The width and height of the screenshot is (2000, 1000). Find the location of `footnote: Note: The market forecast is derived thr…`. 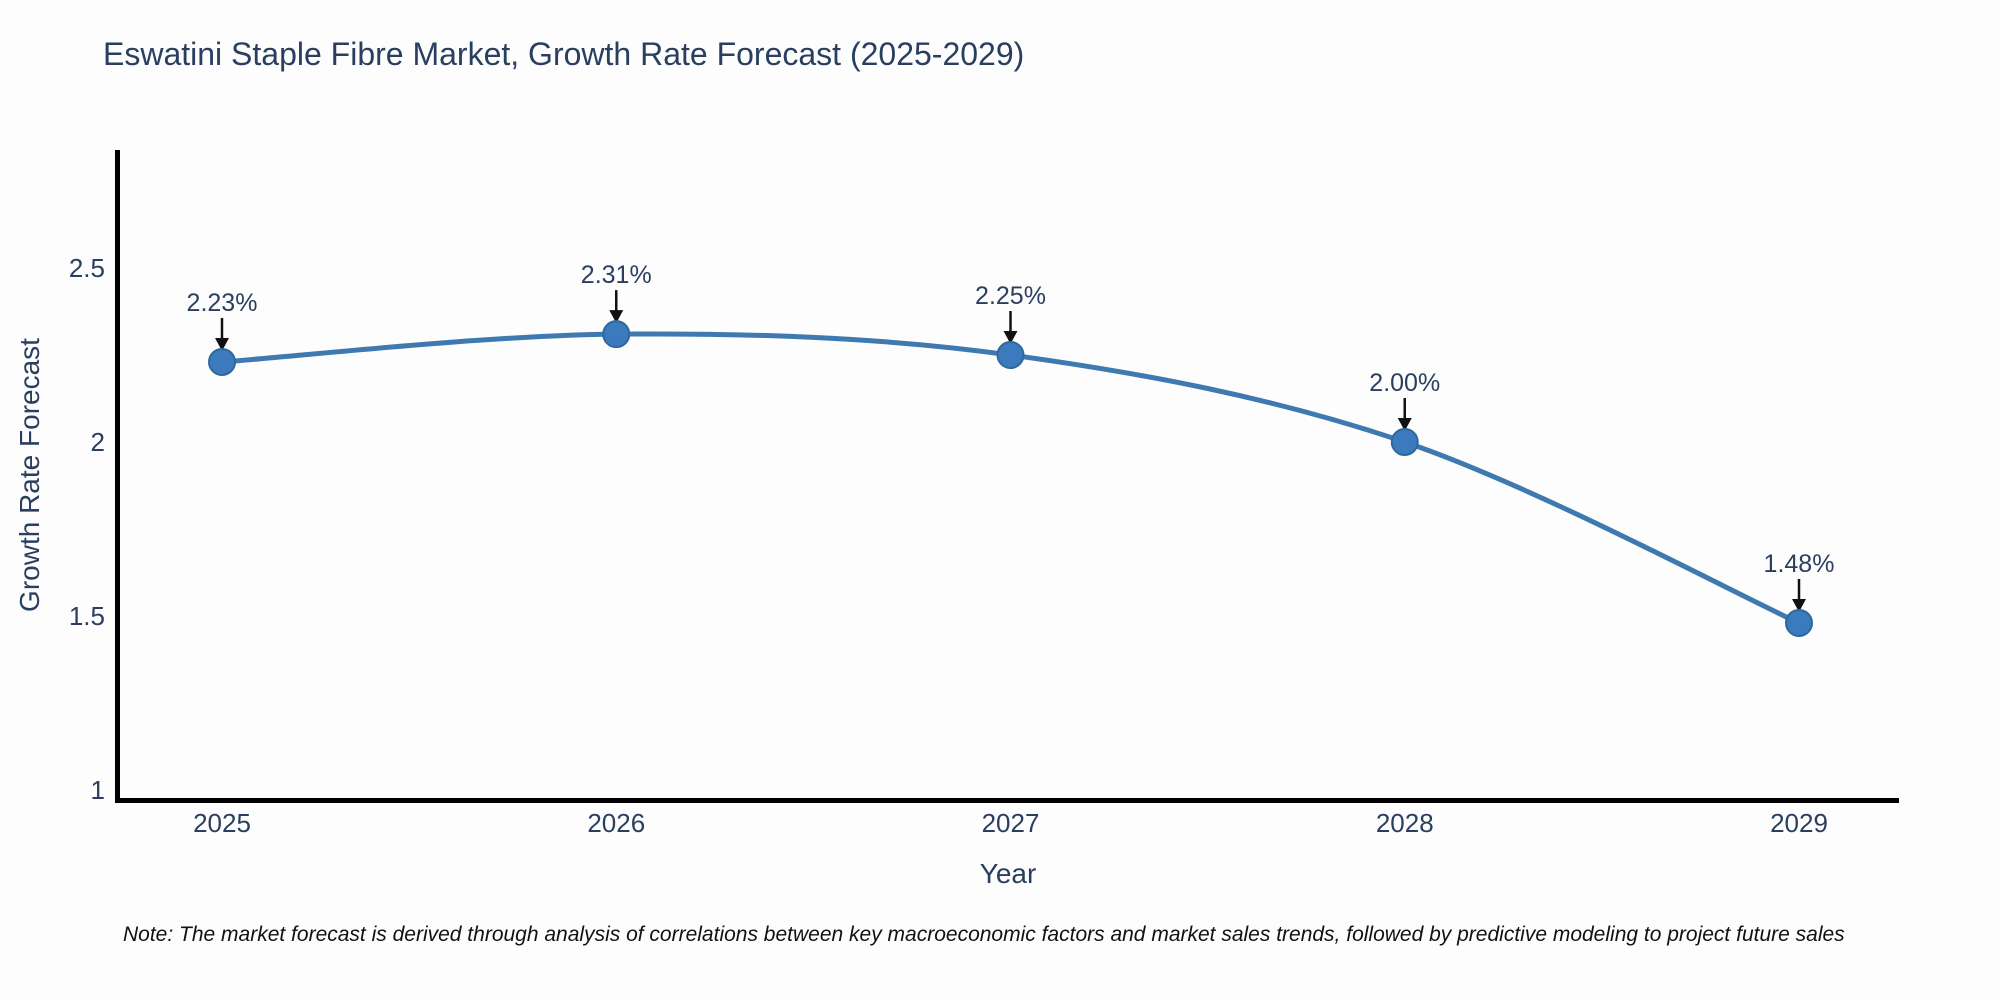

footnote: Note: The market forecast is derived thr… is located at coordinates (984, 934).